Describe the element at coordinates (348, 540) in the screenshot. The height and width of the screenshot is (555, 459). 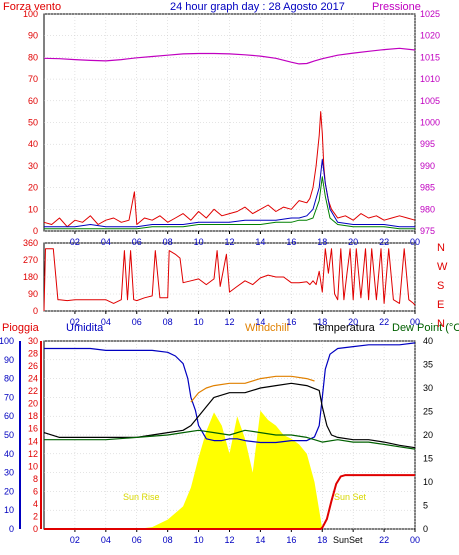
I see `sun-set-tick-label: SunSet` at that location.